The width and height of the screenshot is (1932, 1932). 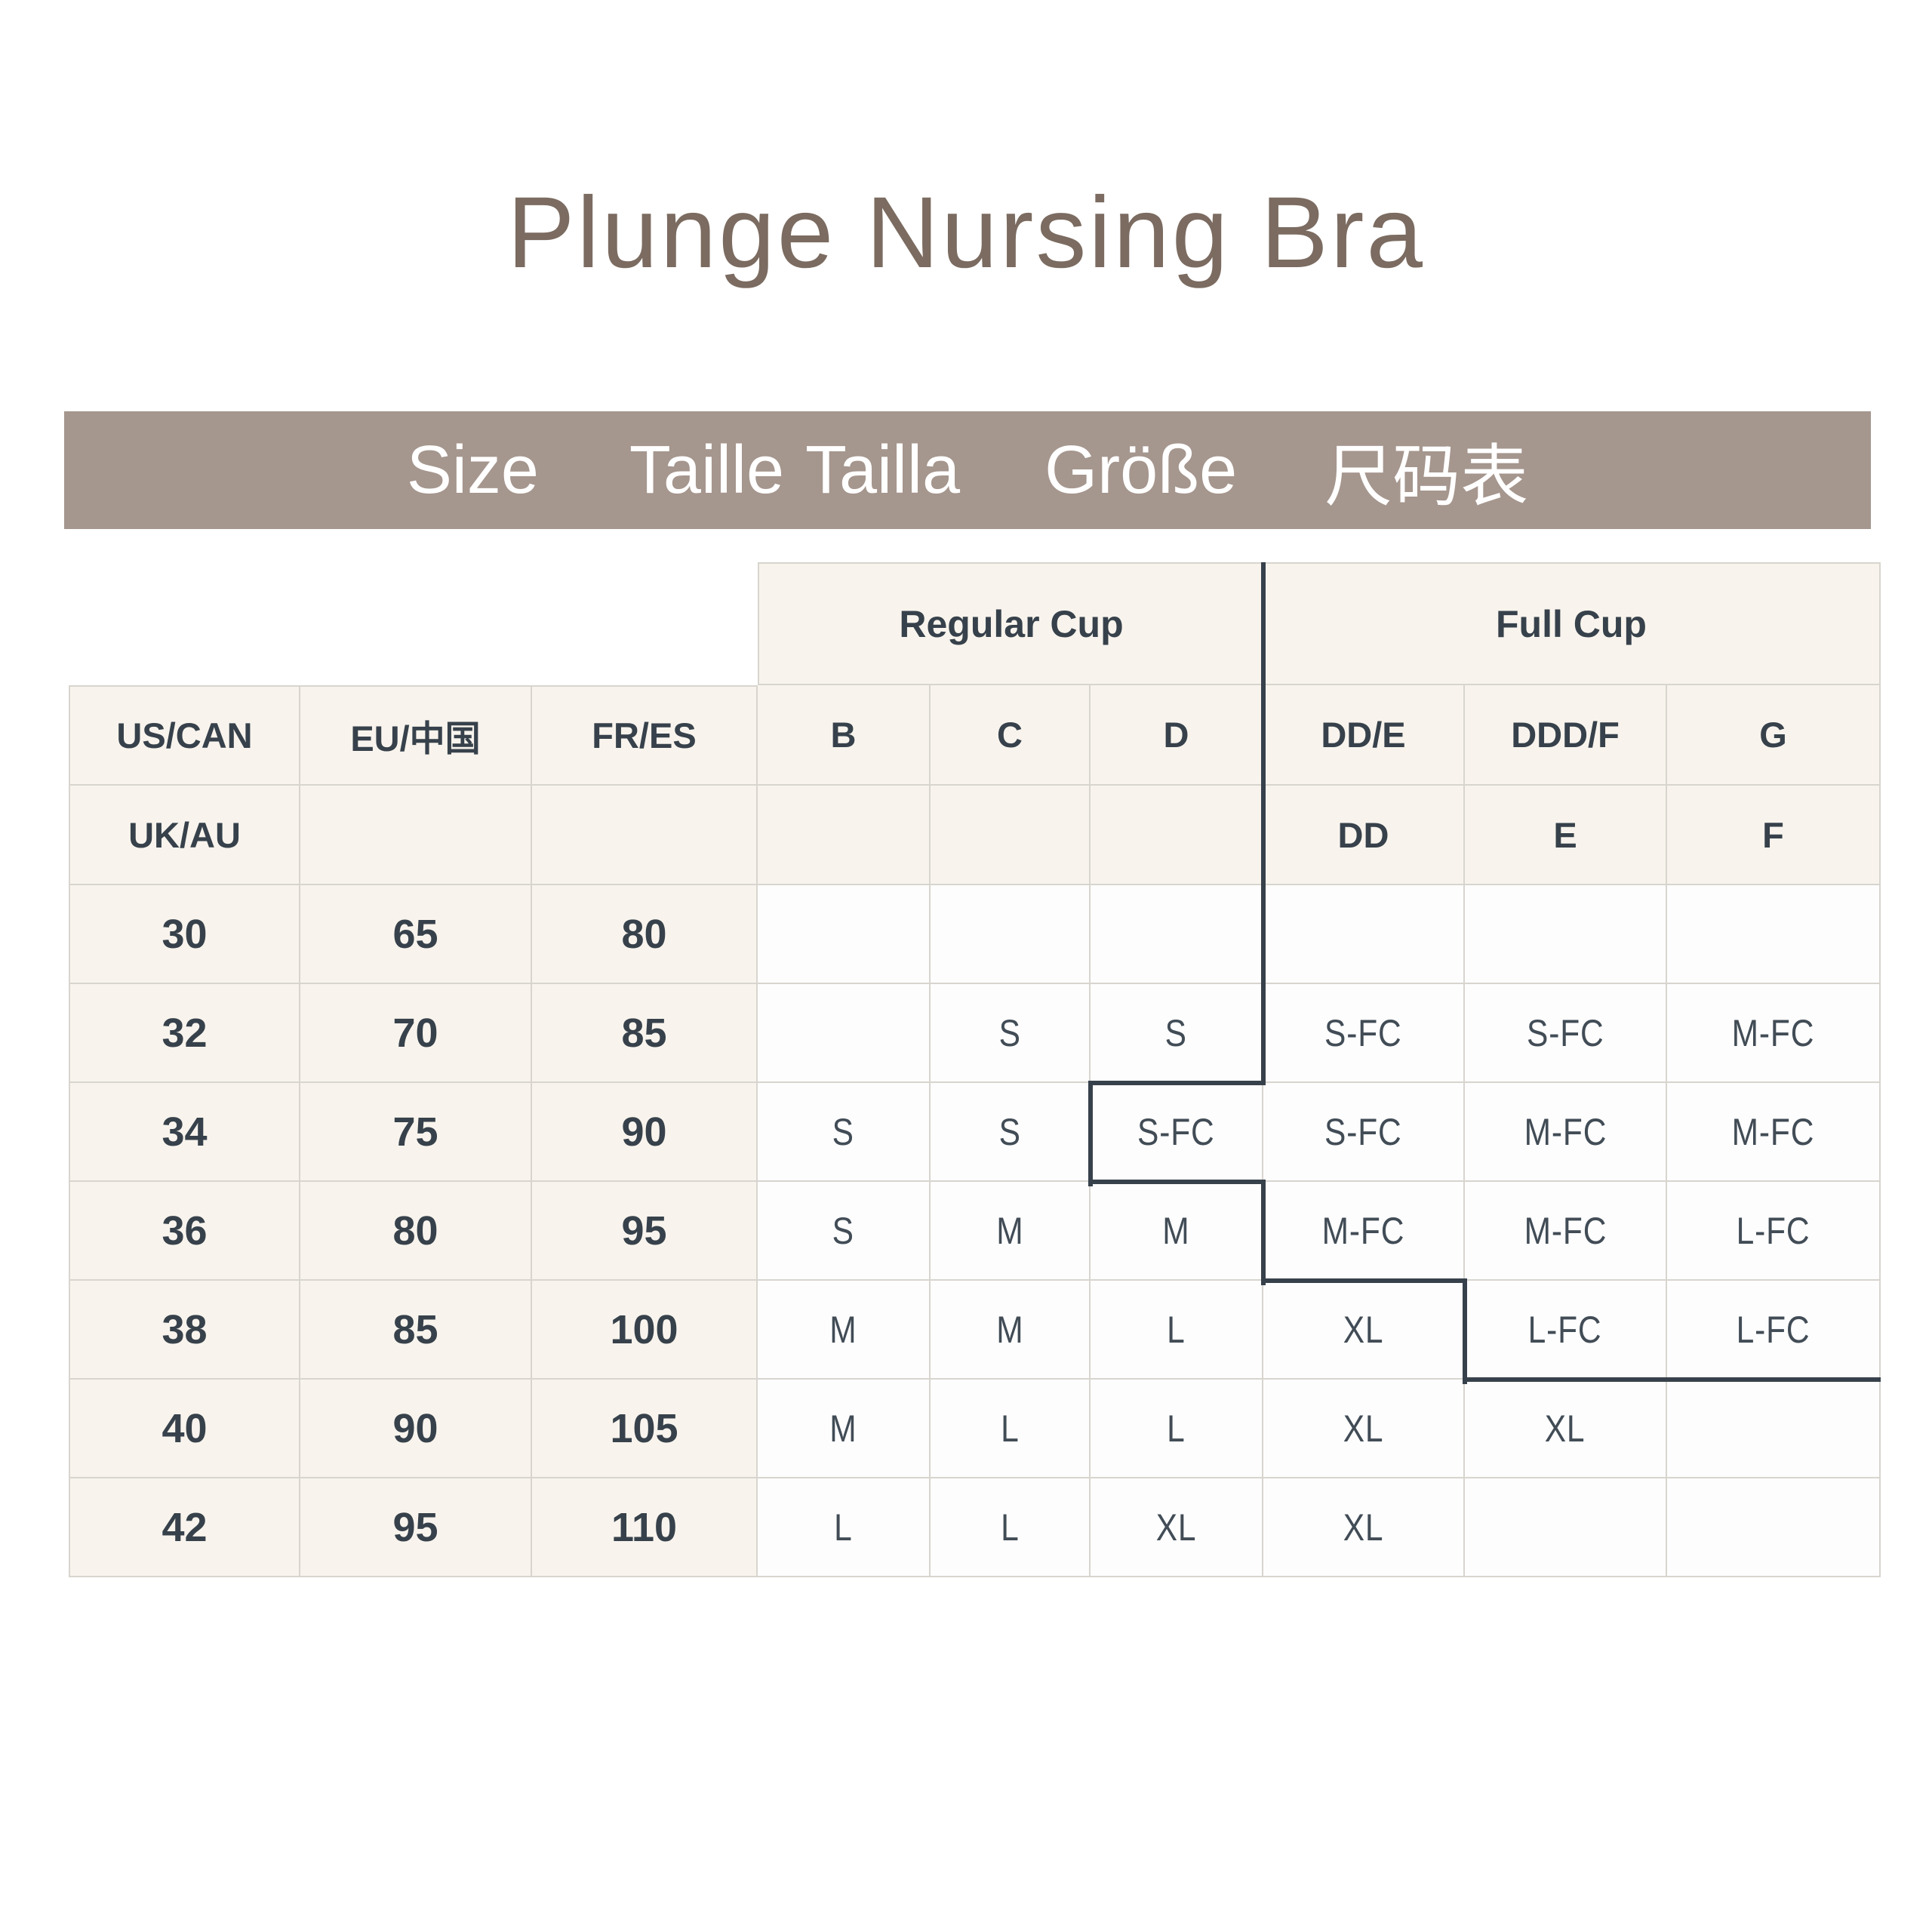 What do you see at coordinates (1364, 735) in the screenshot?
I see `col-header-dd-e: DD/E` at bounding box center [1364, 735].